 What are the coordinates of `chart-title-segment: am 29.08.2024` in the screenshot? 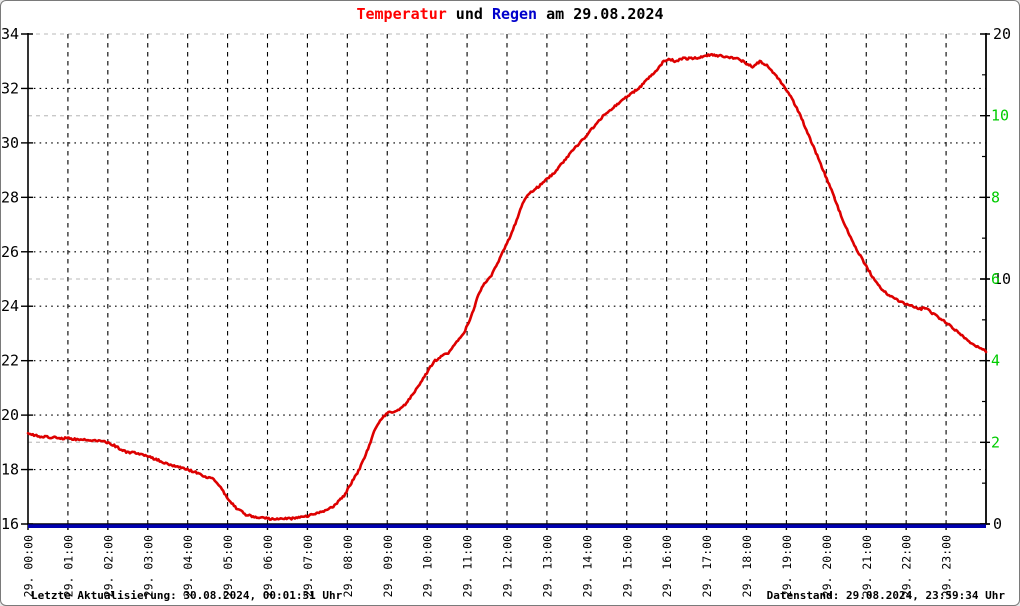 It's located at (600, 14).